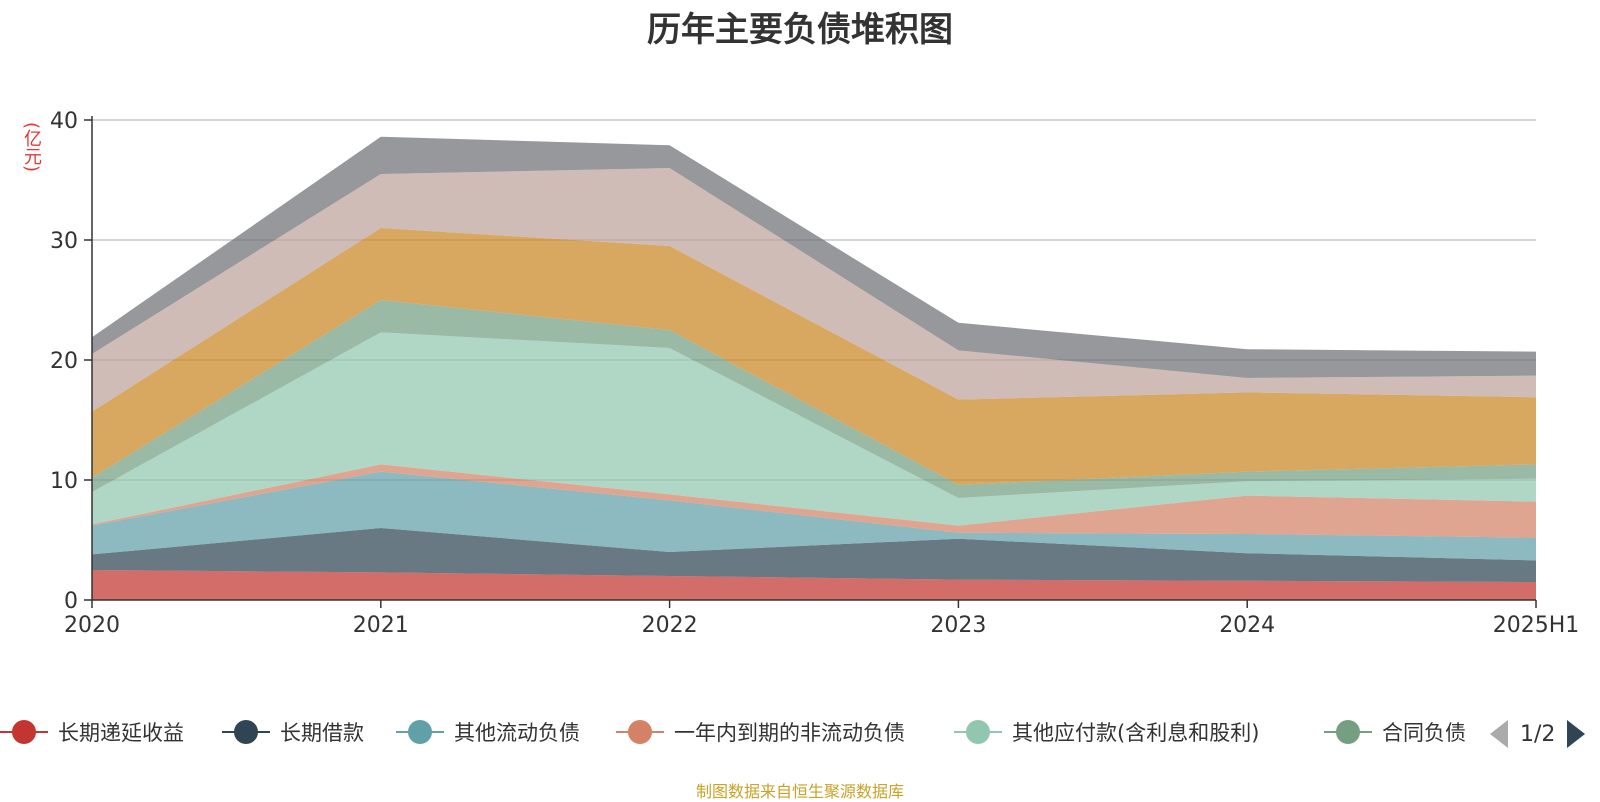 This screenshot has width=1600, height=802. I want to click on x-tick-label: 2021, so click(381, 625).